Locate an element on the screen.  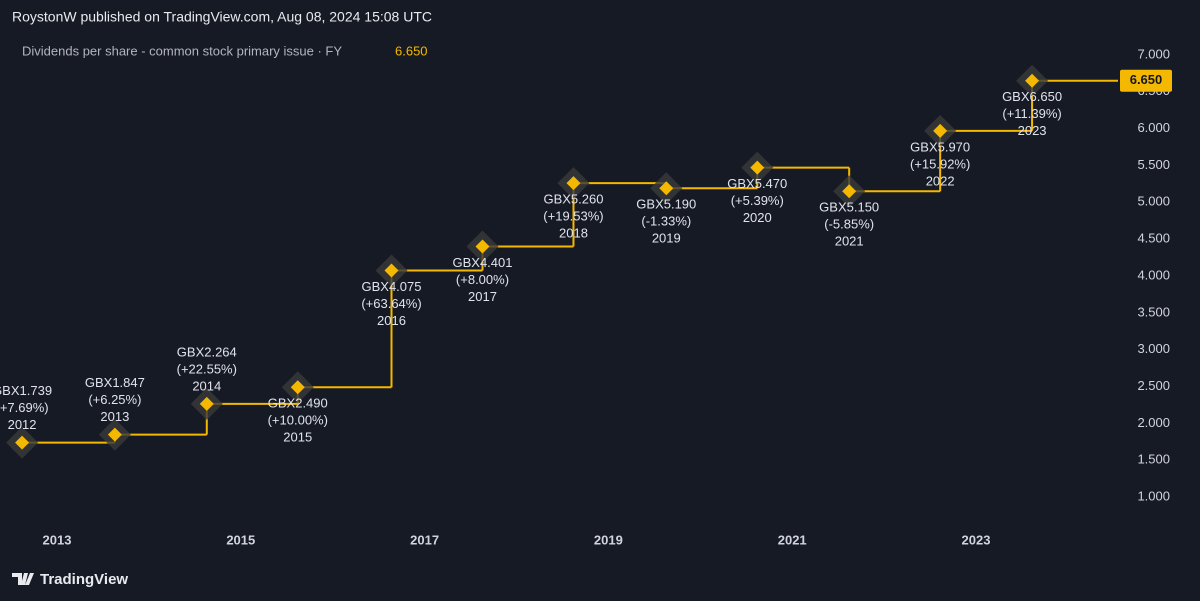
y-tick-label: 5.500 is located at coordinates (1153, 164).